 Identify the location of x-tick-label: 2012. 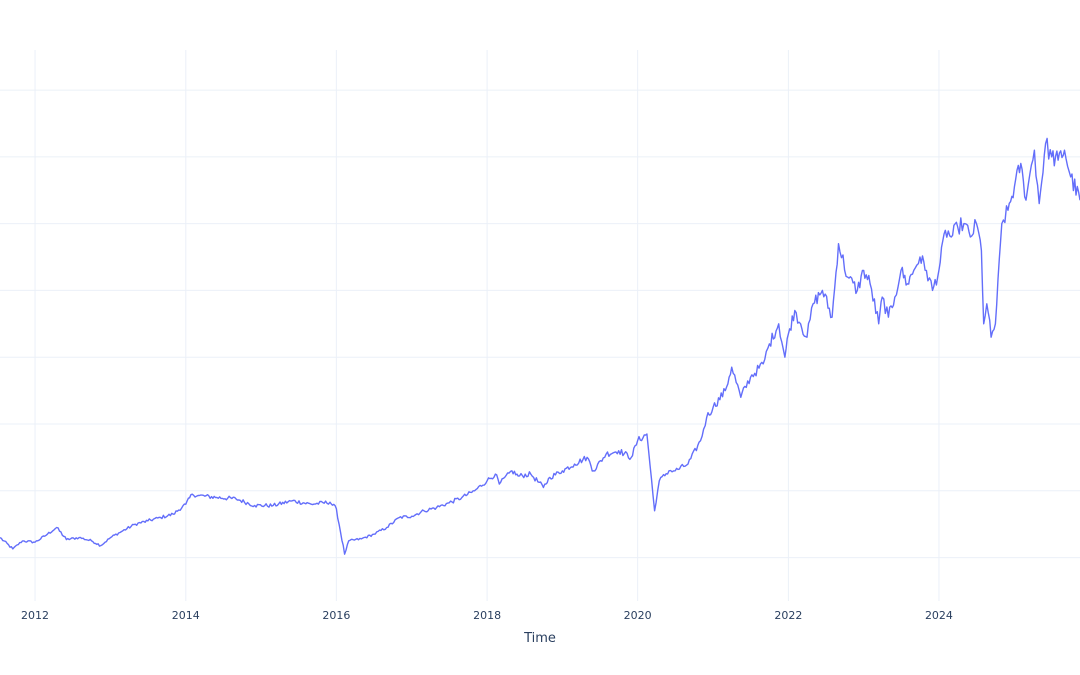
(35, 615).